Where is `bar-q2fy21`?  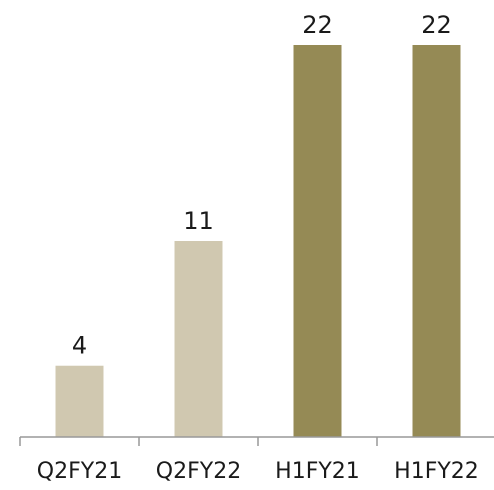
bar-q2fy21 is located at coordinates (79, 401).